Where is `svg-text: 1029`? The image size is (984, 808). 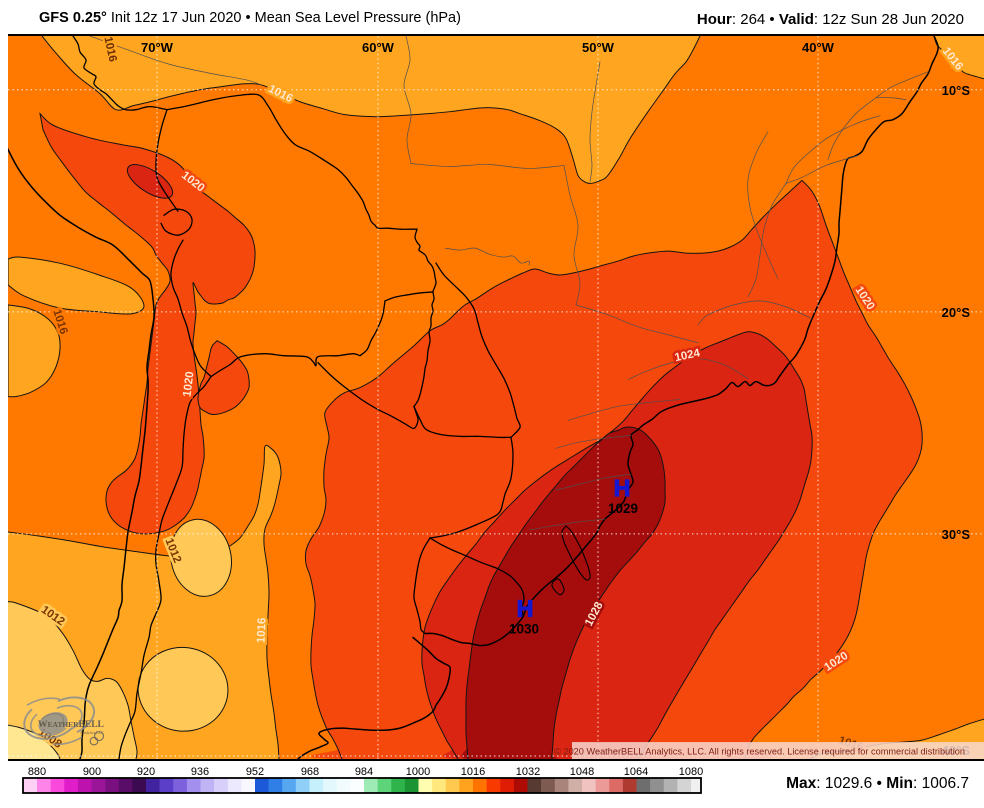 svg-text: 1029 is located at coordinates (623, 508).